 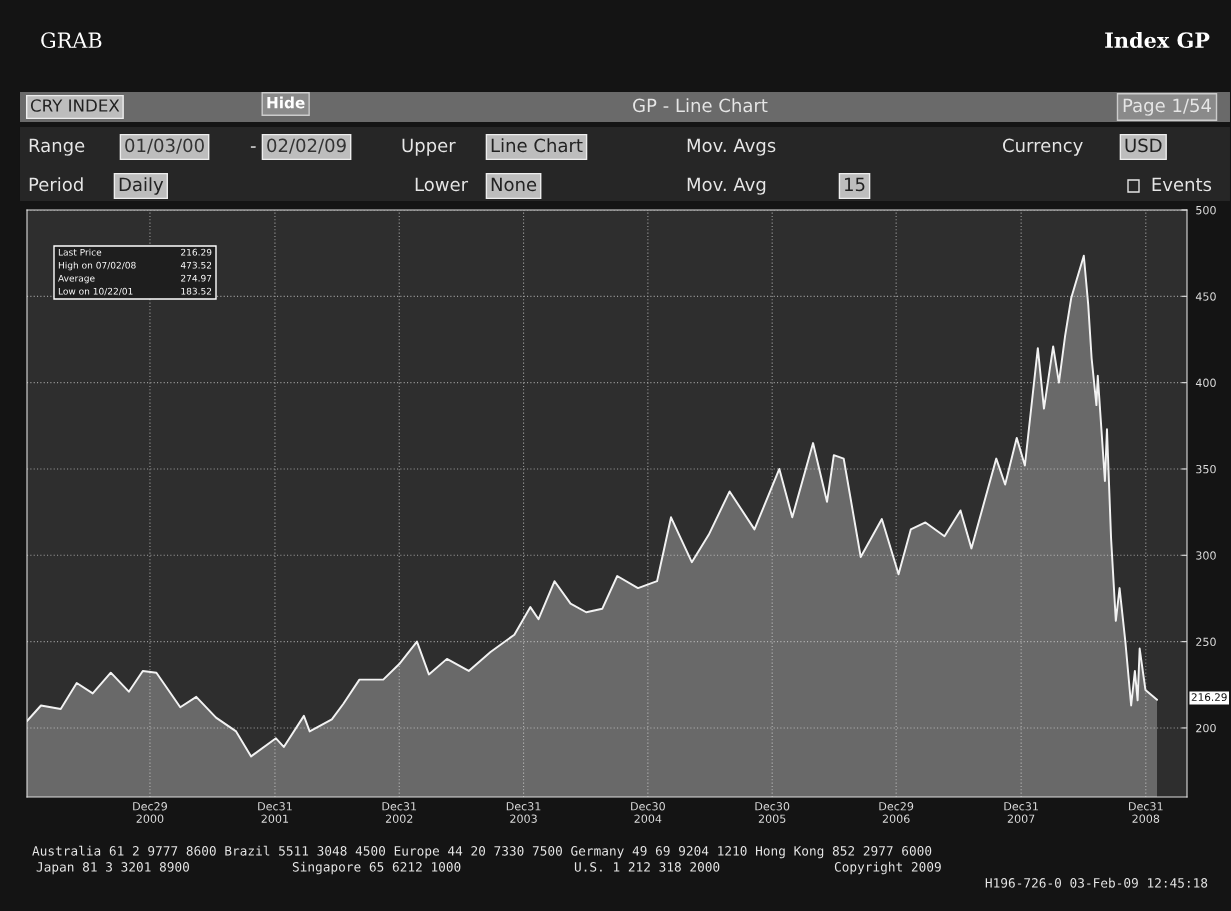 What do you see at coordinates (1206, 728) in the screenshot?
I see `y-tick-label: 200` at bounding box center [1206, 728].